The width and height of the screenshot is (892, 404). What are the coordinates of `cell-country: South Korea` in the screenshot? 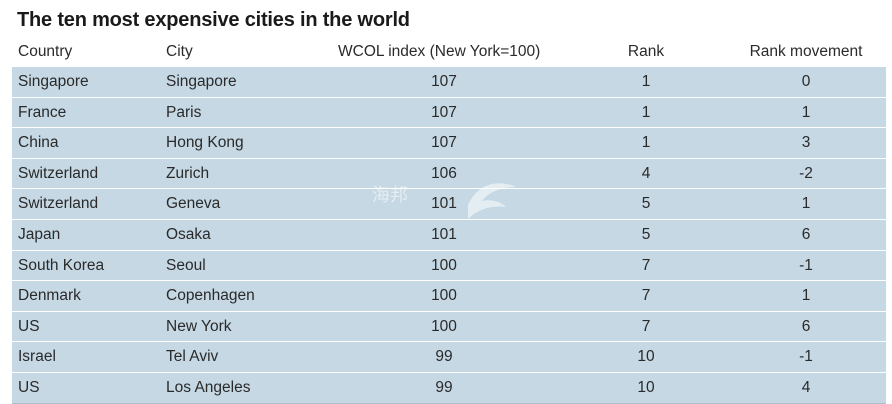 It's located at (61, 265).